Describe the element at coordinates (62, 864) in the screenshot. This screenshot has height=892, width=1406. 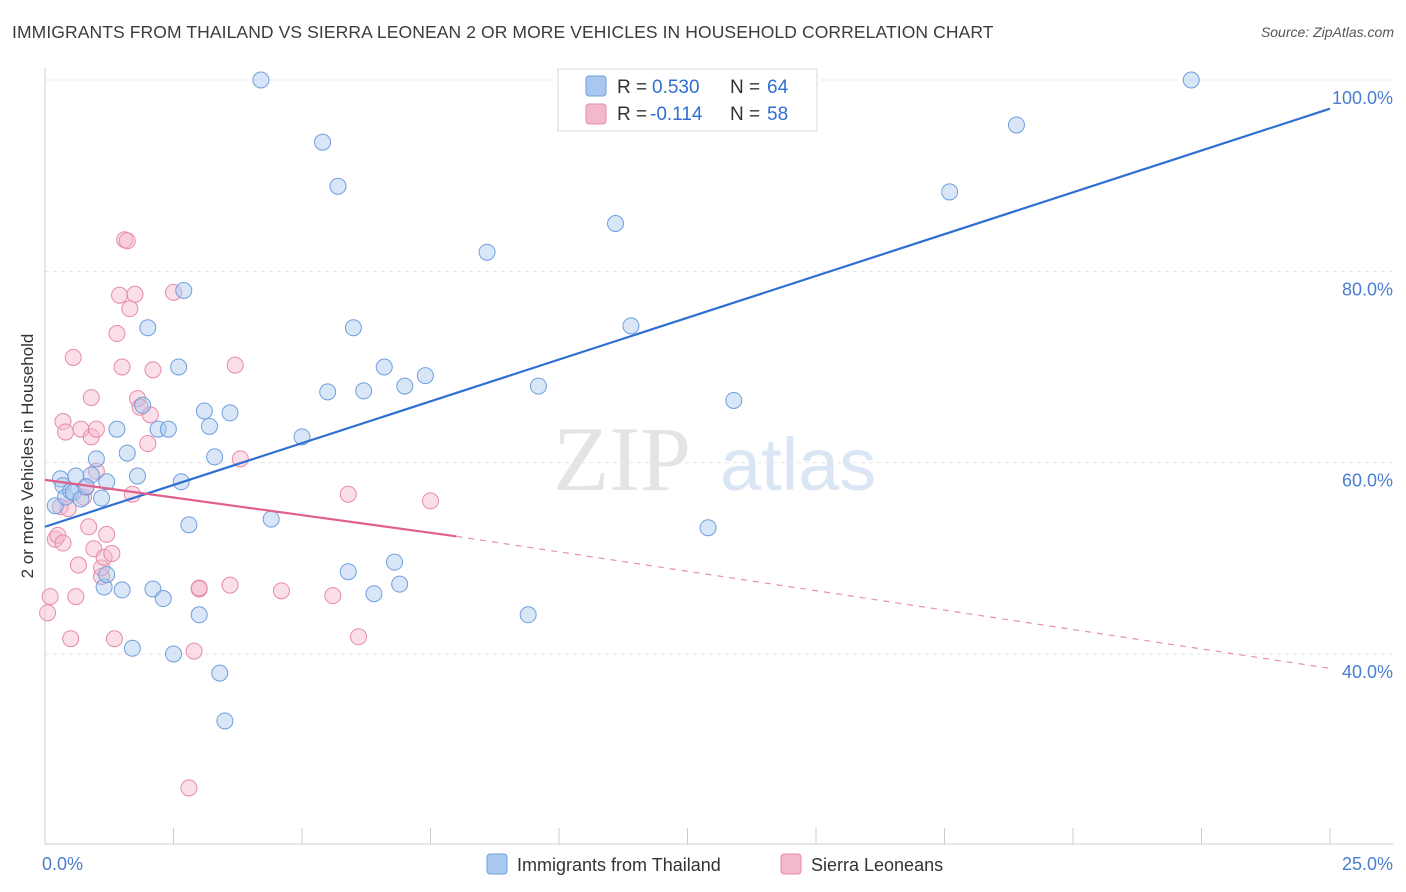
I see `x-tick-label-min: 0.0%` at that location.